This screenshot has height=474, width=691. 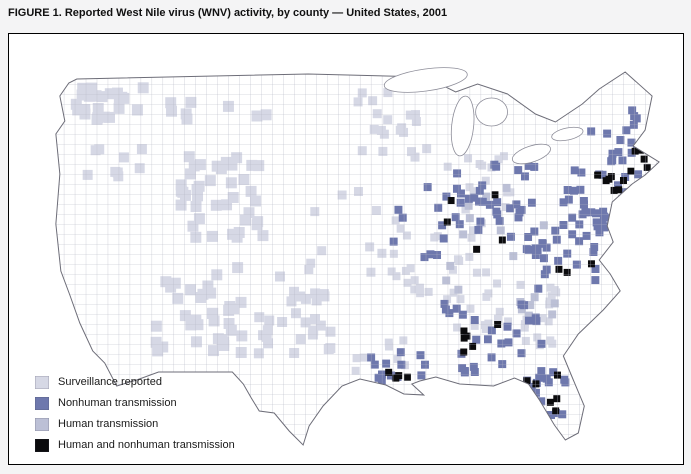 I want to click on legend-item-surveillance: Surveillance reported, so click(x=135, y=382).